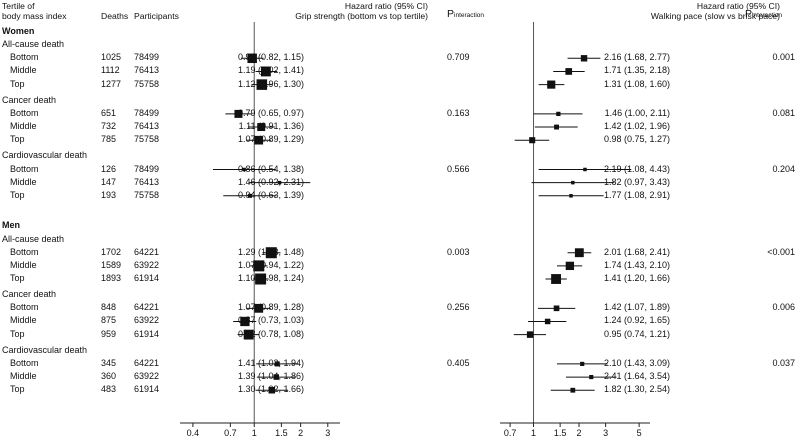  What do you see at coordinates (147, 389) in the screenshot?
I see `participants-value: 61914` at bounding box center [147, 389].